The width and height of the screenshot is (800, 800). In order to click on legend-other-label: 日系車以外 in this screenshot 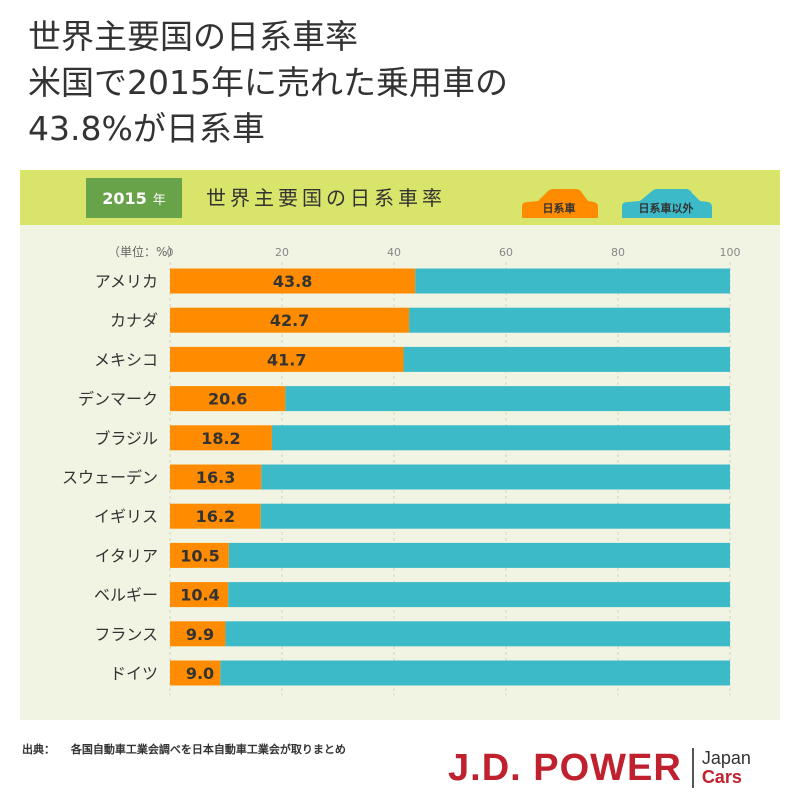, I will do `click(666, 208)`.